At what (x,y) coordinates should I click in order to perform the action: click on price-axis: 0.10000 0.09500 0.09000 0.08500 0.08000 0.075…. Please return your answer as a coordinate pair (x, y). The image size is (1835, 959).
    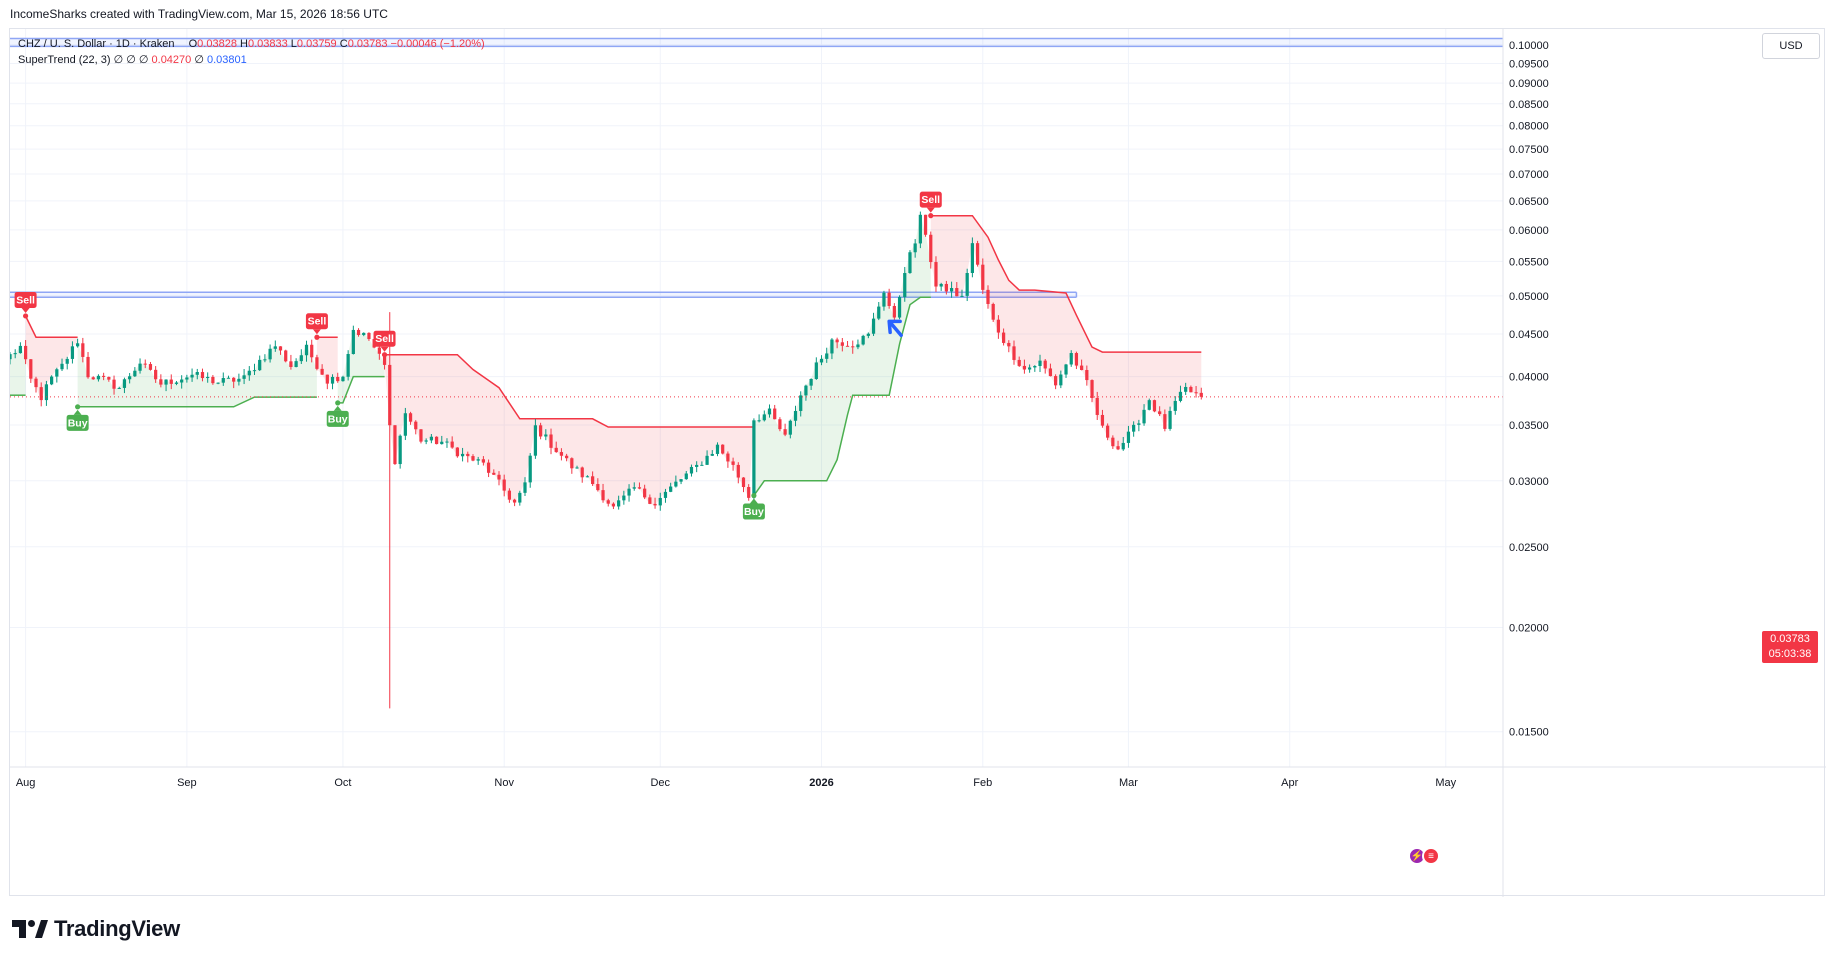
    Looking at the image, I should click on (1525, 463).